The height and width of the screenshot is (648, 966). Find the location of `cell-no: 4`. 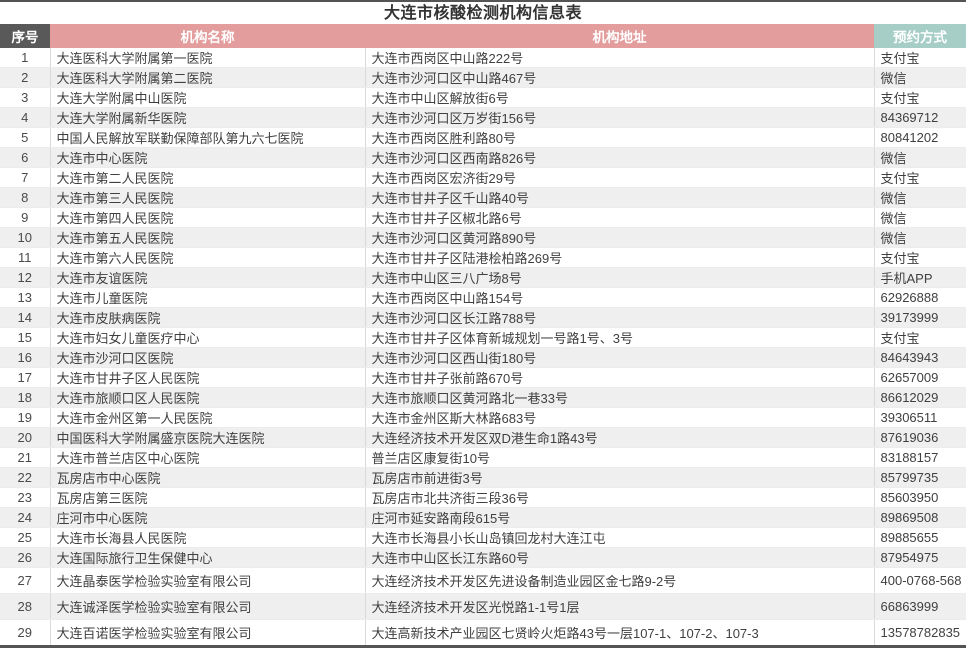

cell-no: 4 is located at coordinates (25, 117).